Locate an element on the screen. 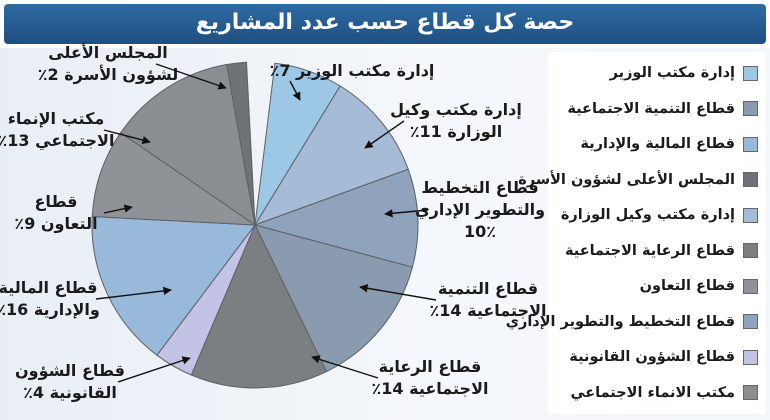 This screenshot has width=770, height=420. legend-label: قطاع الرعاية الاجتماعية is located at coordinates (649, 250).